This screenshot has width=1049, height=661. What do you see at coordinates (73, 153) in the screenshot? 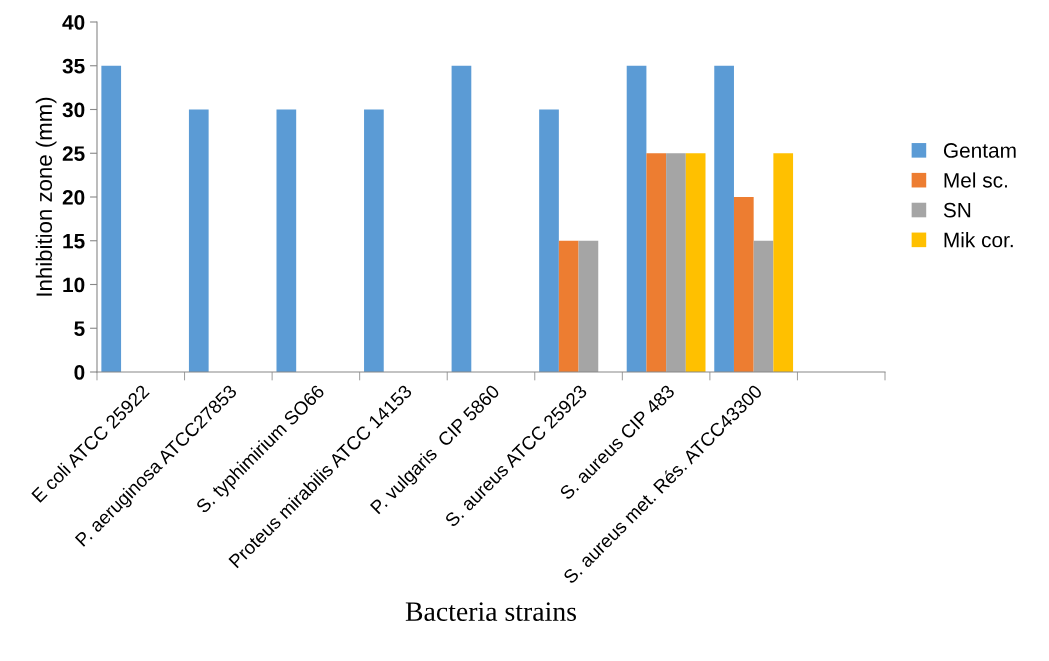
I see `y-tick-label: 25` at bounding box center [73, 153].